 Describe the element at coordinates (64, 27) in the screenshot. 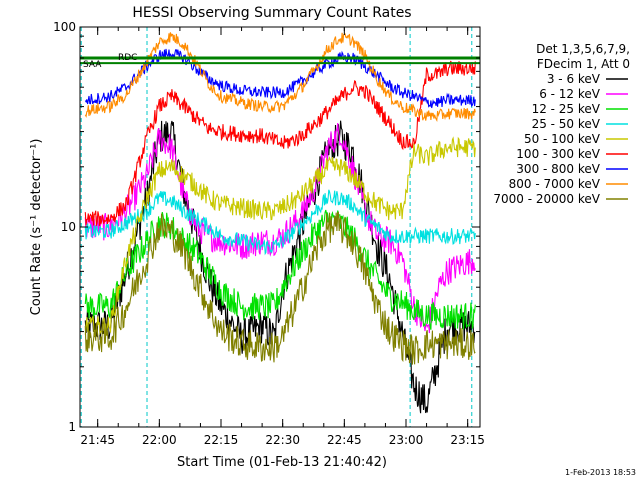

I see `y-tick-label: 100` at that location.